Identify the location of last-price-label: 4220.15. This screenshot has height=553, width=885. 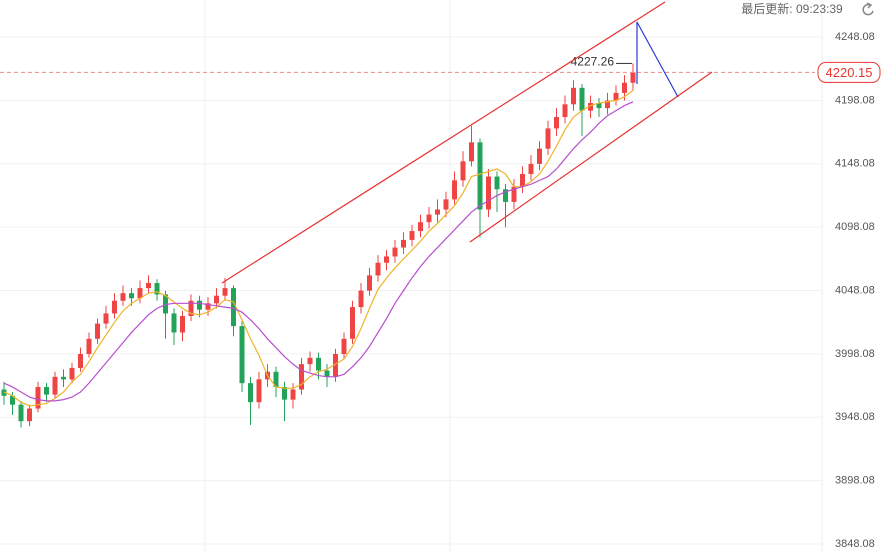
(849, 72).